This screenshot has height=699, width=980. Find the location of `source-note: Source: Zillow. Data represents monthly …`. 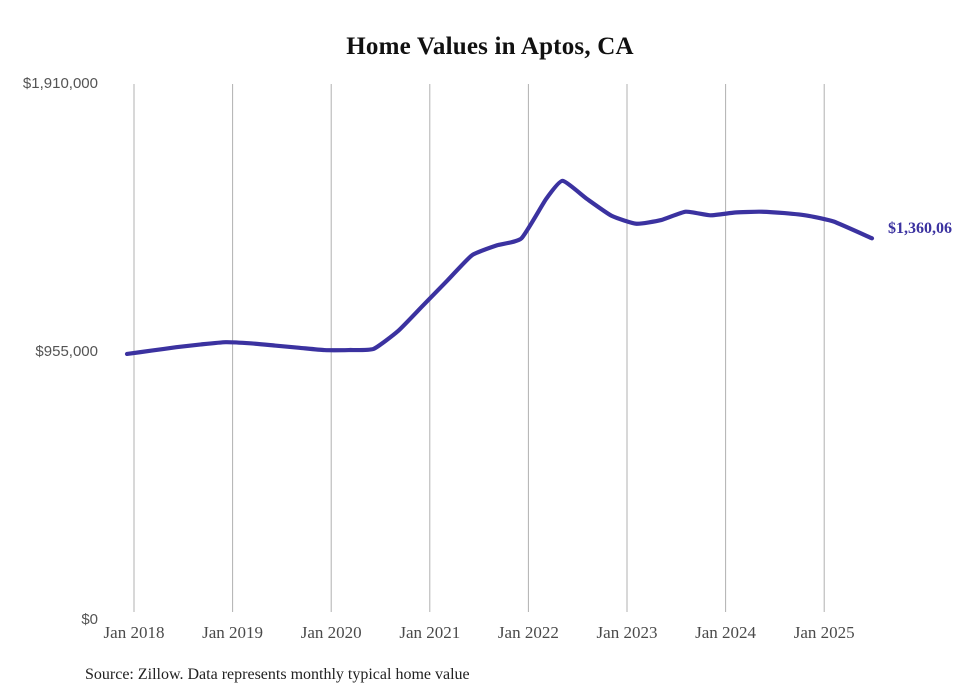

source-note: Source: Zillow. Data represents monthly … is located at coordinates (277, 674).